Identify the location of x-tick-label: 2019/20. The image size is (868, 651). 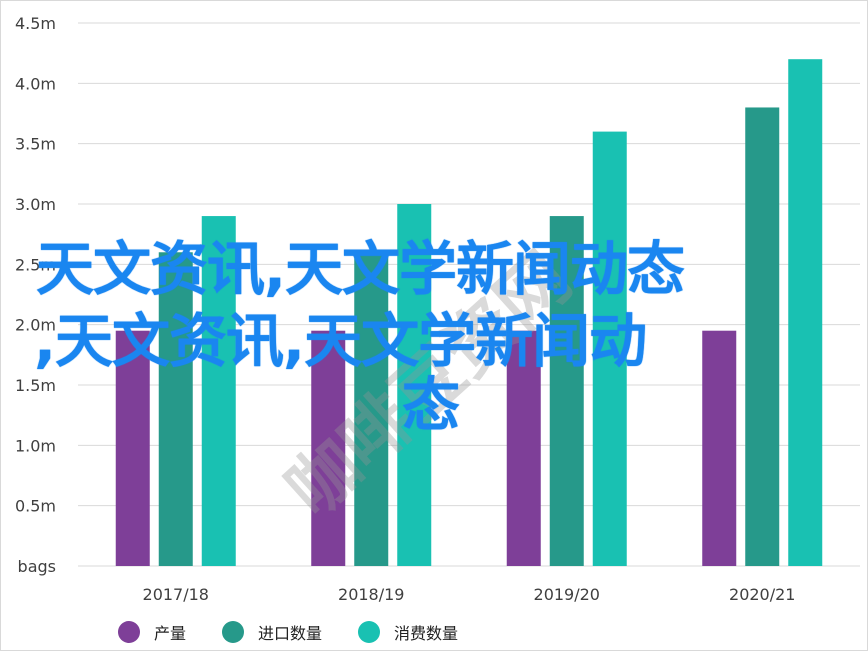
(567, 594).